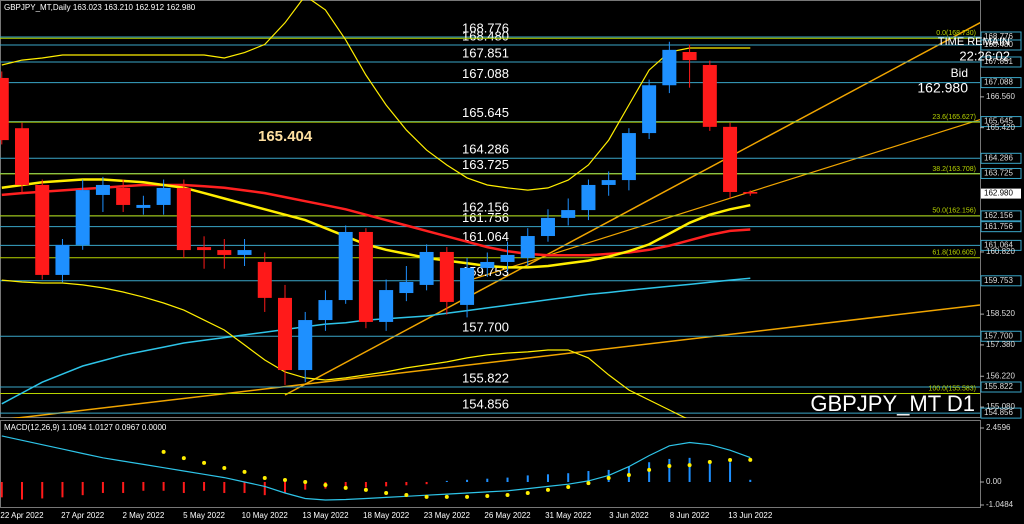  I want to click on level-label: 164.286, so click(485, 149).